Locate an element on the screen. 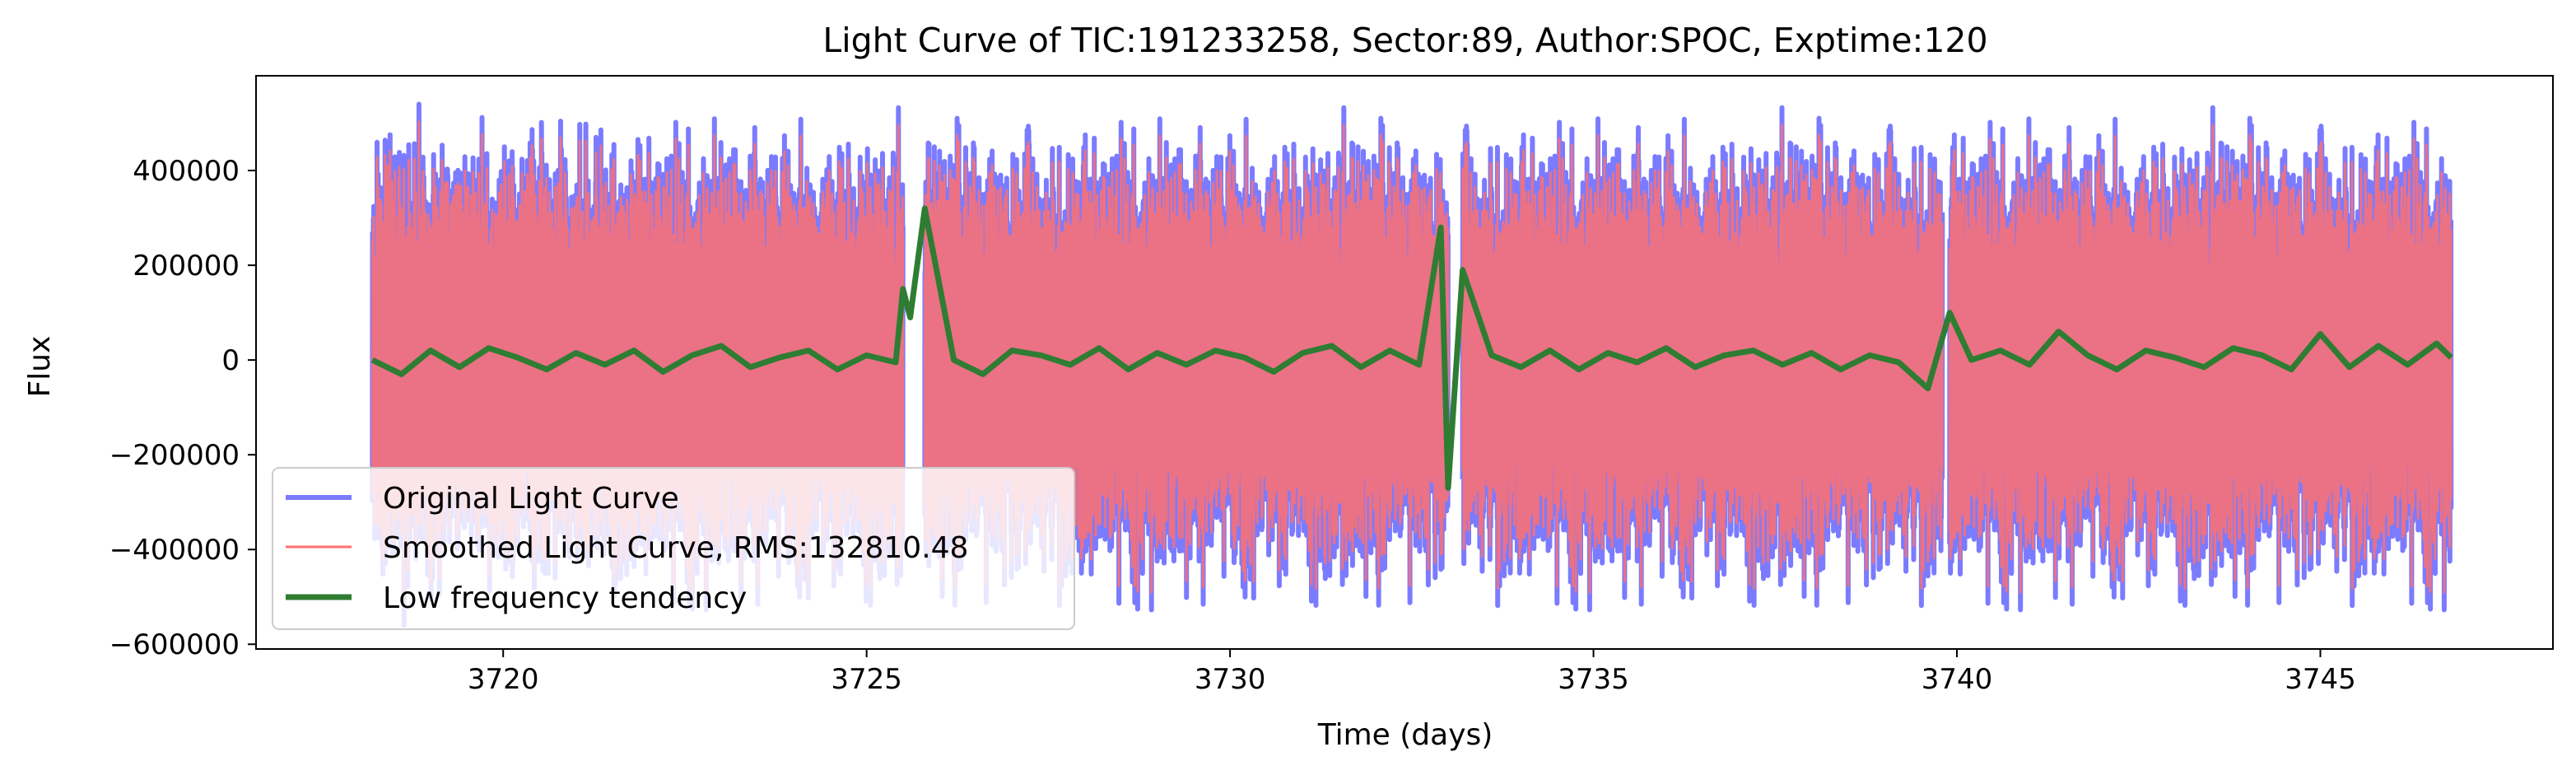 This screenshot has width=2576, height=775. x-axis-label: Time (days) is located at coordinates (1405, 735).